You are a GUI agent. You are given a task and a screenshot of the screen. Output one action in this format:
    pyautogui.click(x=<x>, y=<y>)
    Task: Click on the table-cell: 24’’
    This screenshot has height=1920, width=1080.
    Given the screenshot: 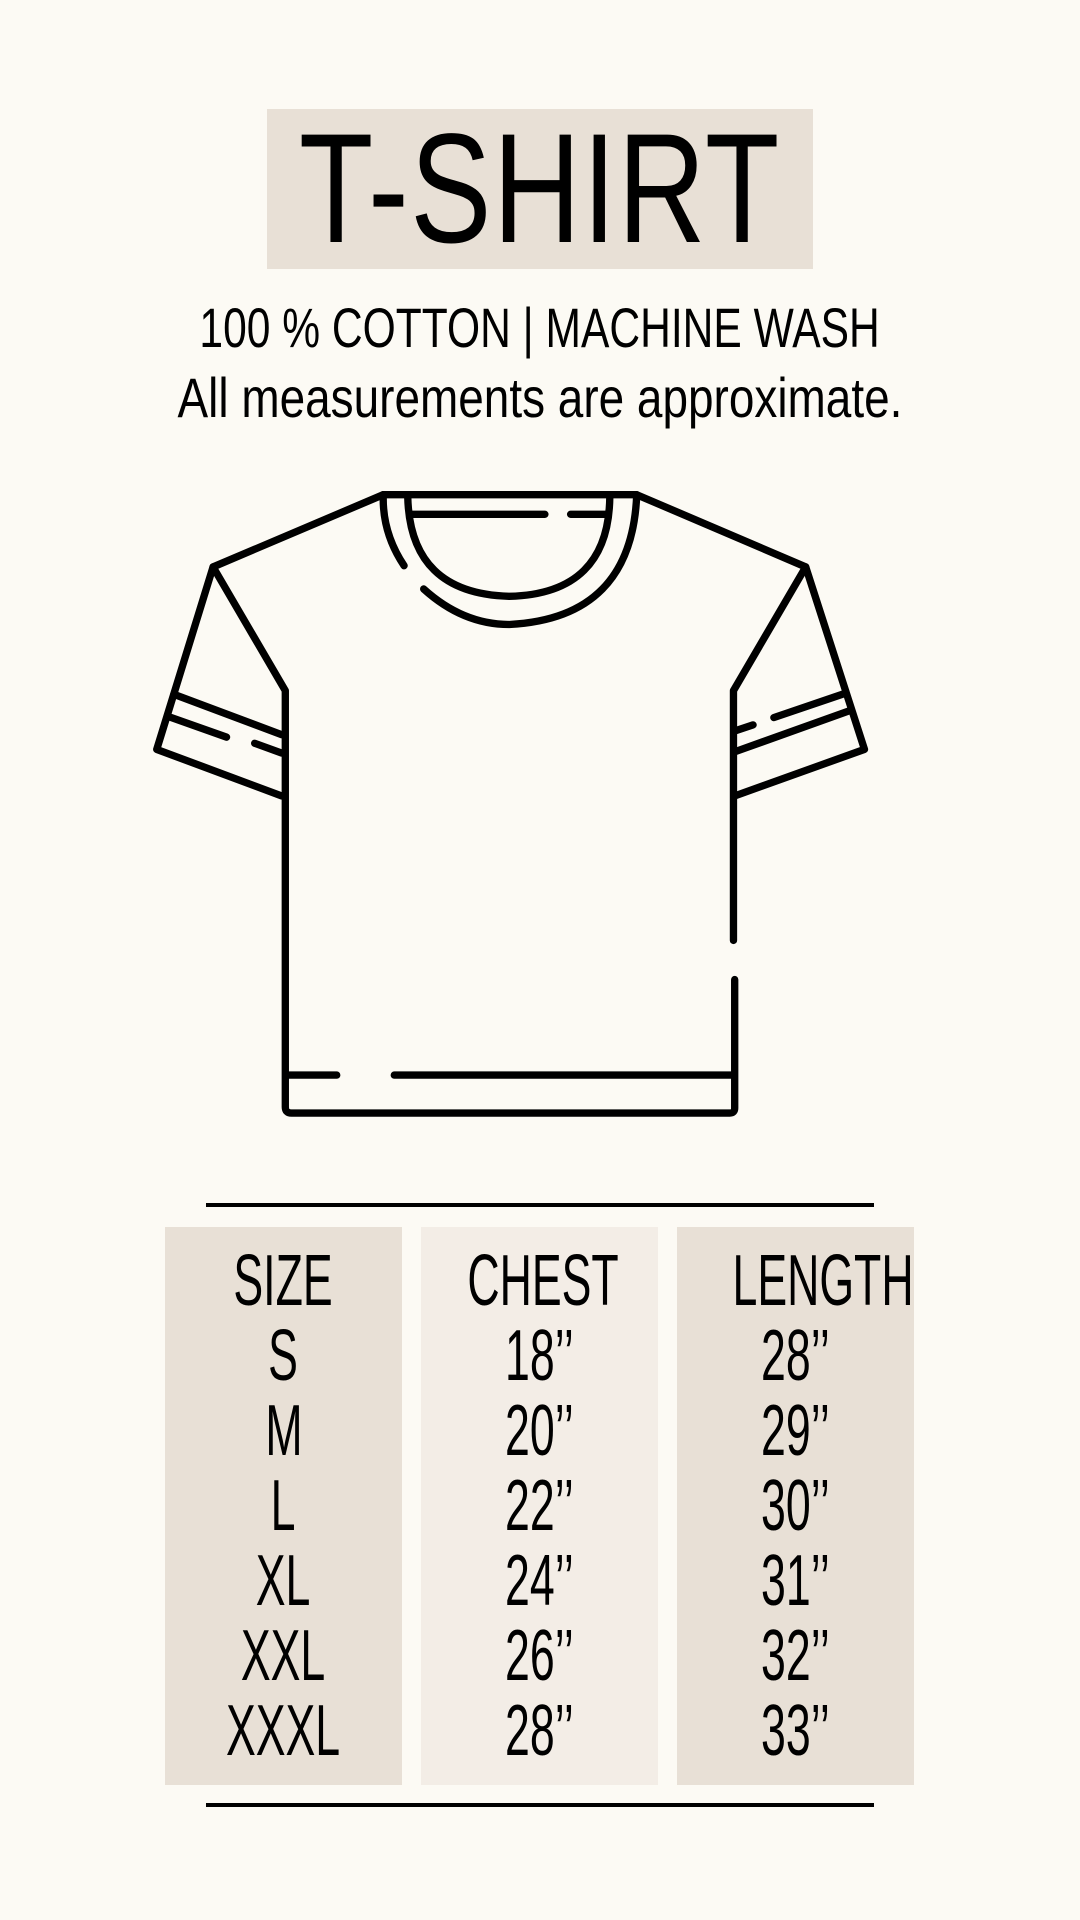 What is the action you would take?
    pyautogui.click(x=539, y=1581)
    